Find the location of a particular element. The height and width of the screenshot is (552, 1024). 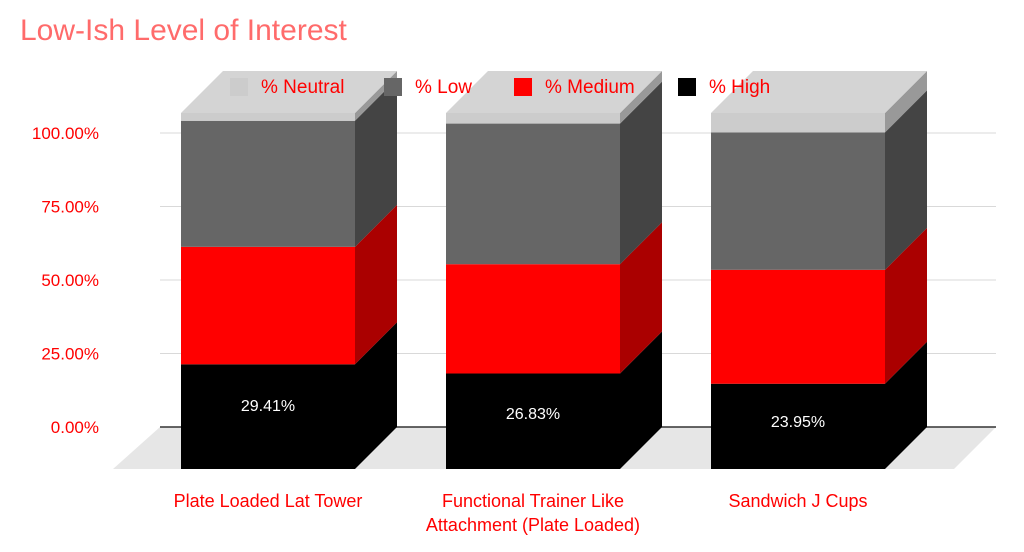

legend-swatch-high is located at coordinates (687, 87).